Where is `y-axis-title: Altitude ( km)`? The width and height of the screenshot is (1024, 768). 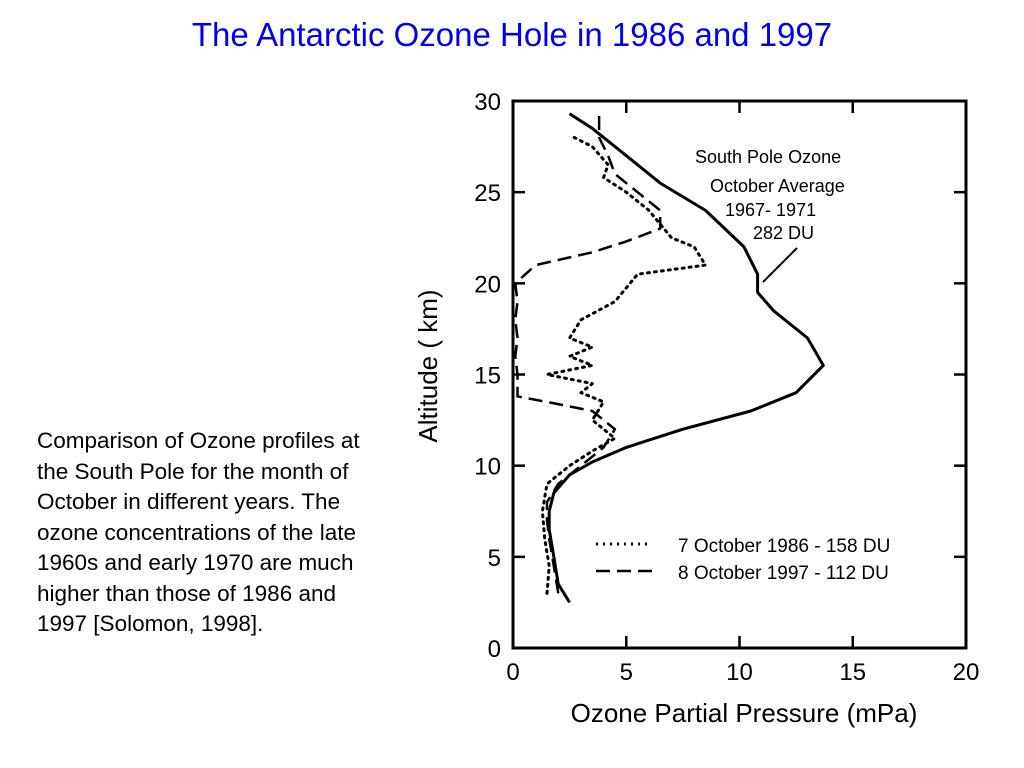 y-axis-title: Altitude ( km) is located at coordinates (428, 365).